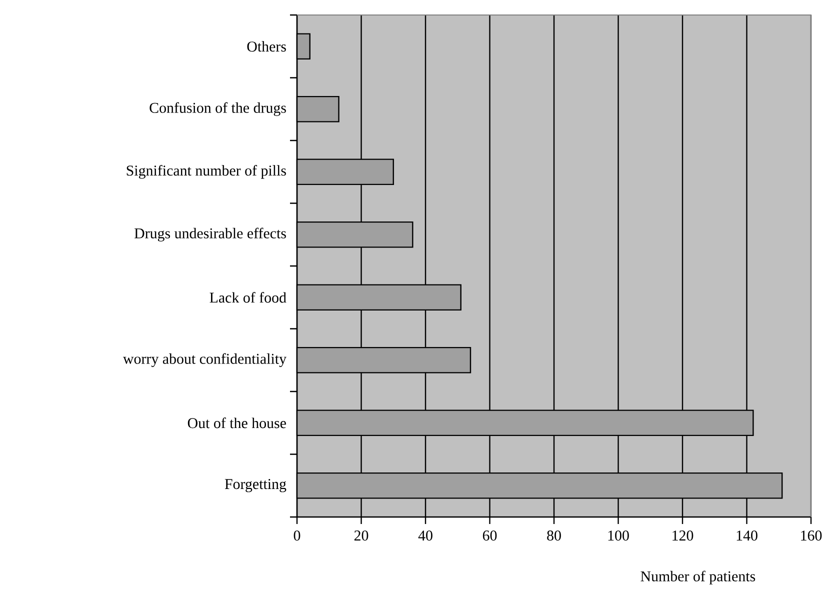  I want to click on y-tick-label: Drugs undesirable effects, so click(210, 235).